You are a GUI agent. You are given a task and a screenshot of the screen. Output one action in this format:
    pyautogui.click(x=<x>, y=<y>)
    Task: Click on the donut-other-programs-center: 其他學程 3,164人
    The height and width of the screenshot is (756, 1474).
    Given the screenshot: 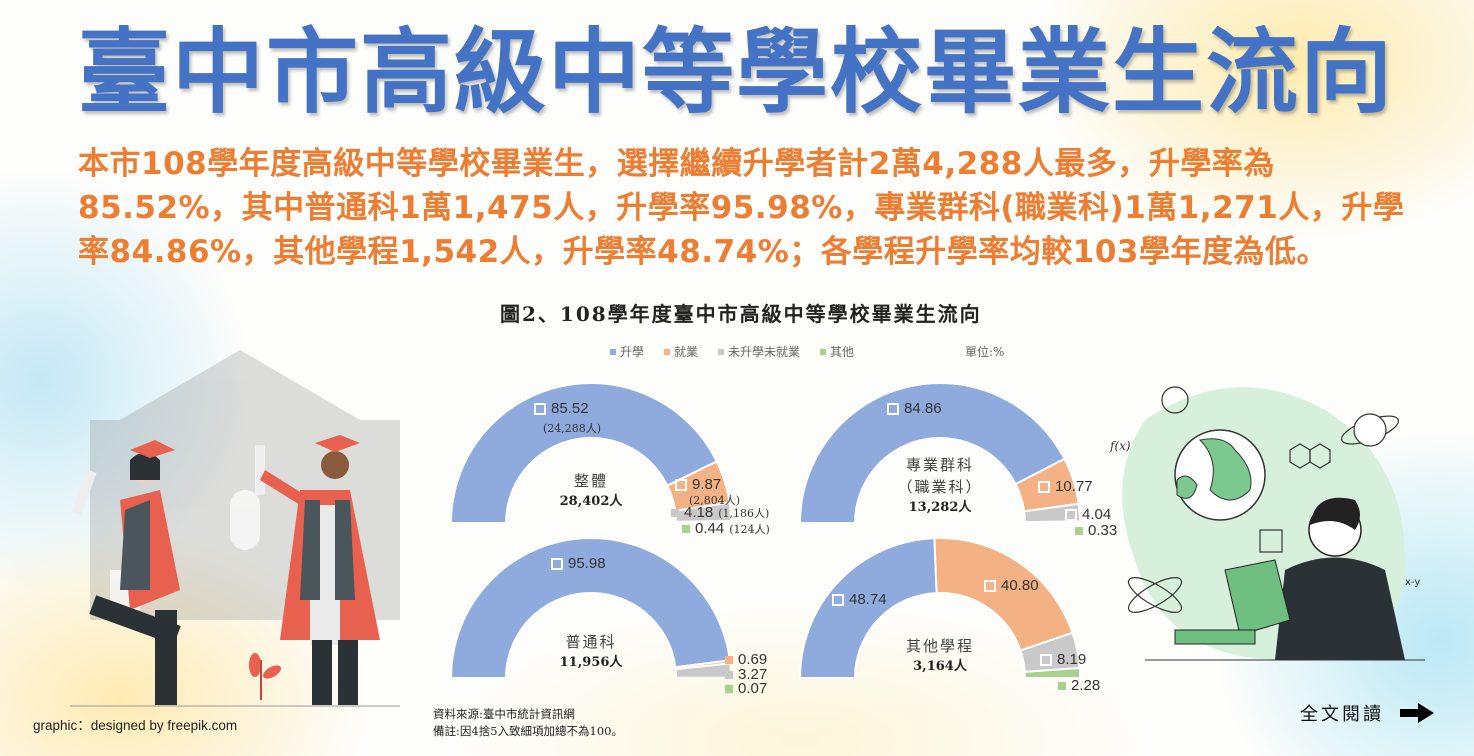 What is the action you would take?
    pyautogui.click(x=940, y=656)
    